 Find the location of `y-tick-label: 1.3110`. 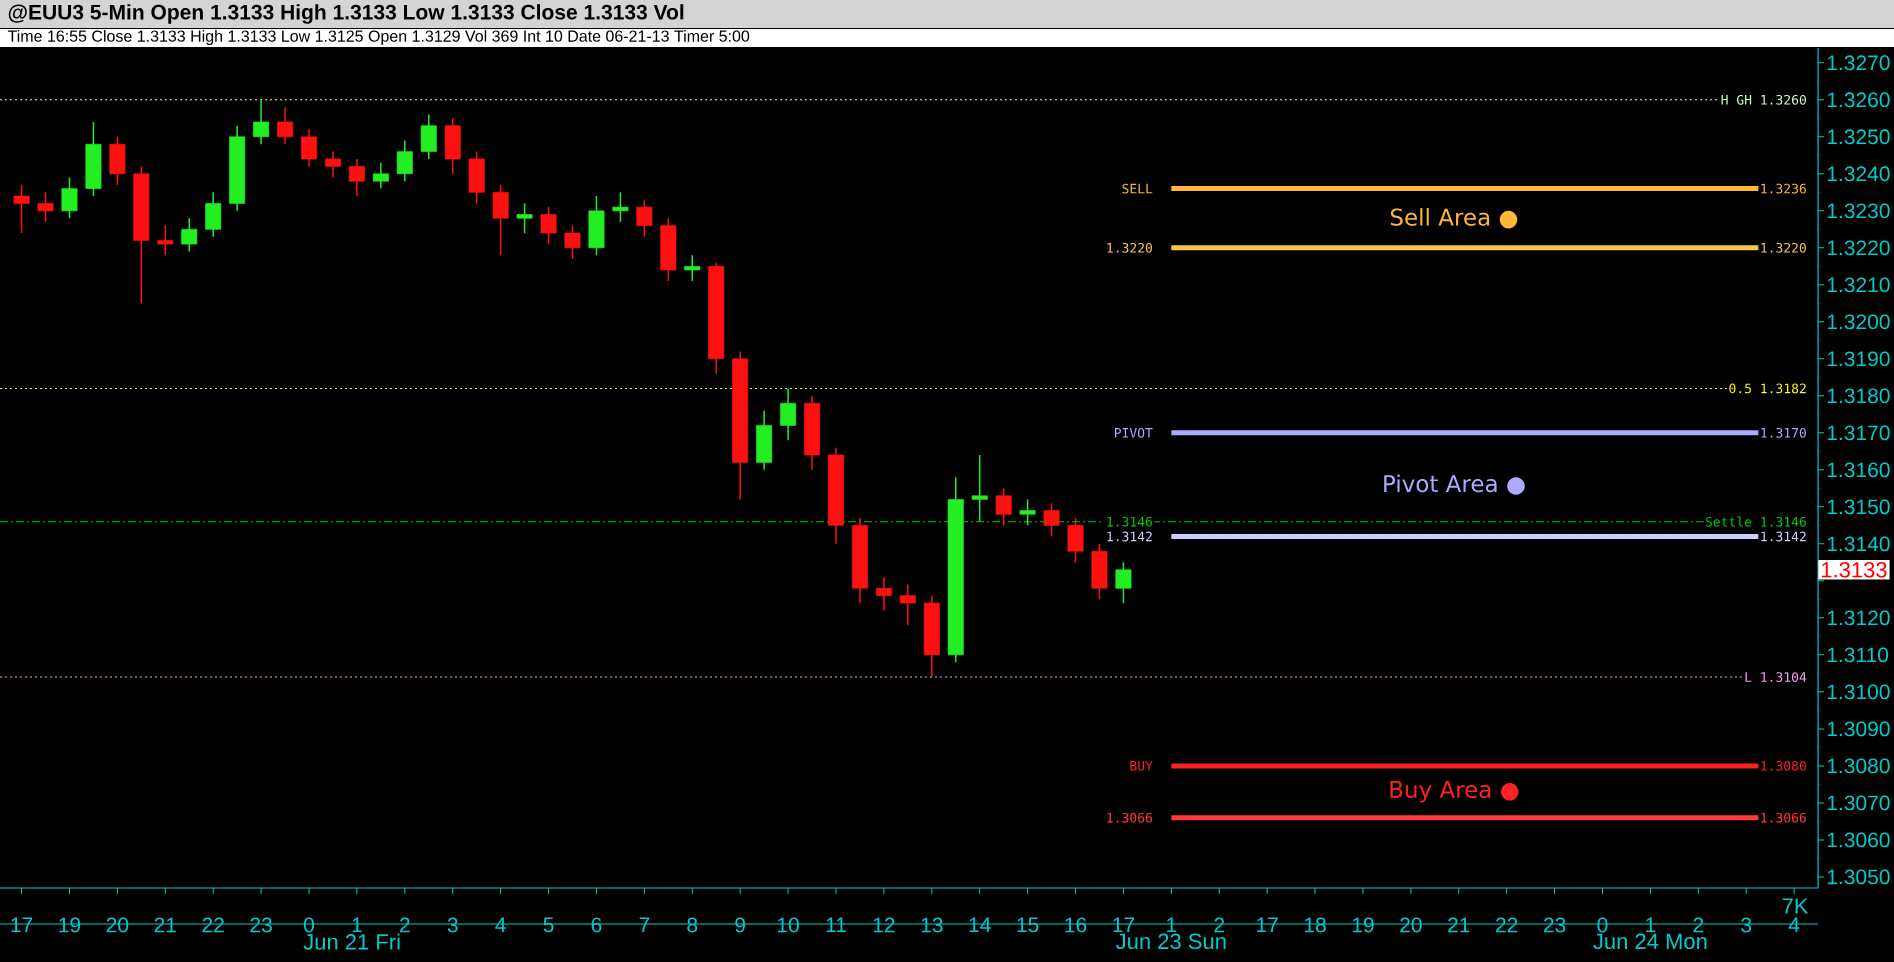

y-tick-label: 1.3110 is located at coordinates (1858, 655).